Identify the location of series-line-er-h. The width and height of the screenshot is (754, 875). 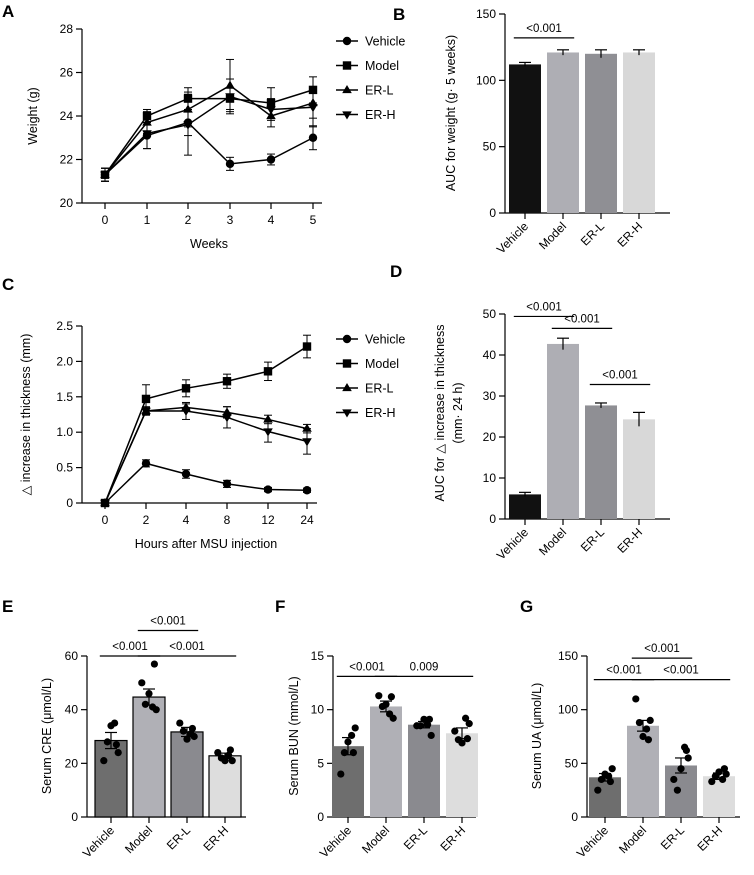
(206, 457).